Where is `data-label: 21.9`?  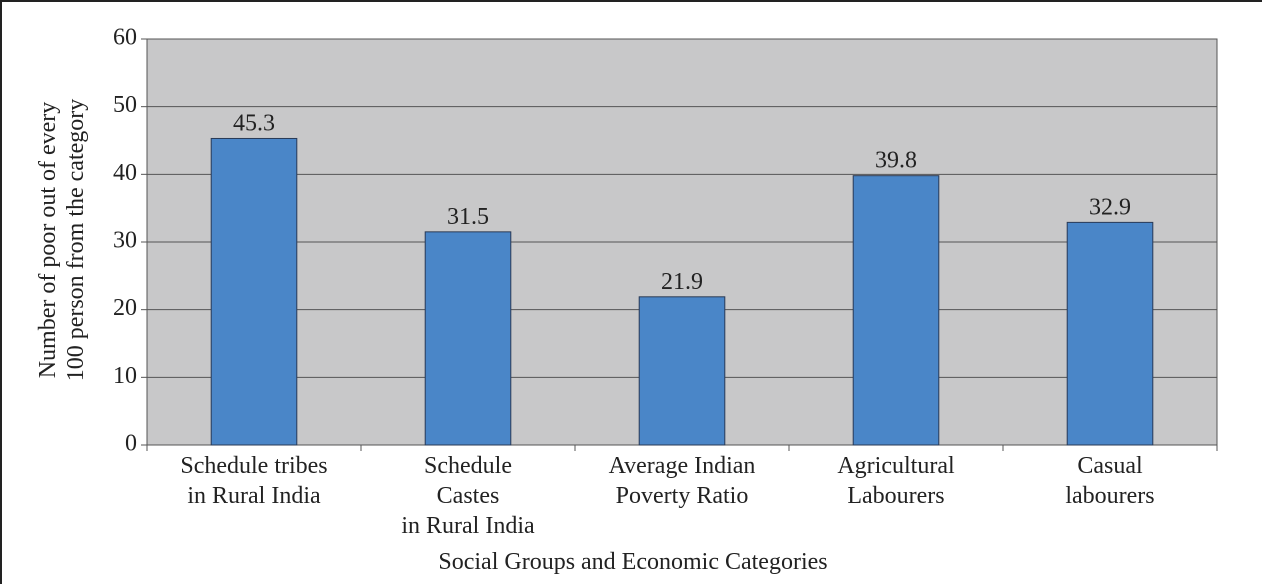 data-label: 21.9 is located at coordinates (682, 282).